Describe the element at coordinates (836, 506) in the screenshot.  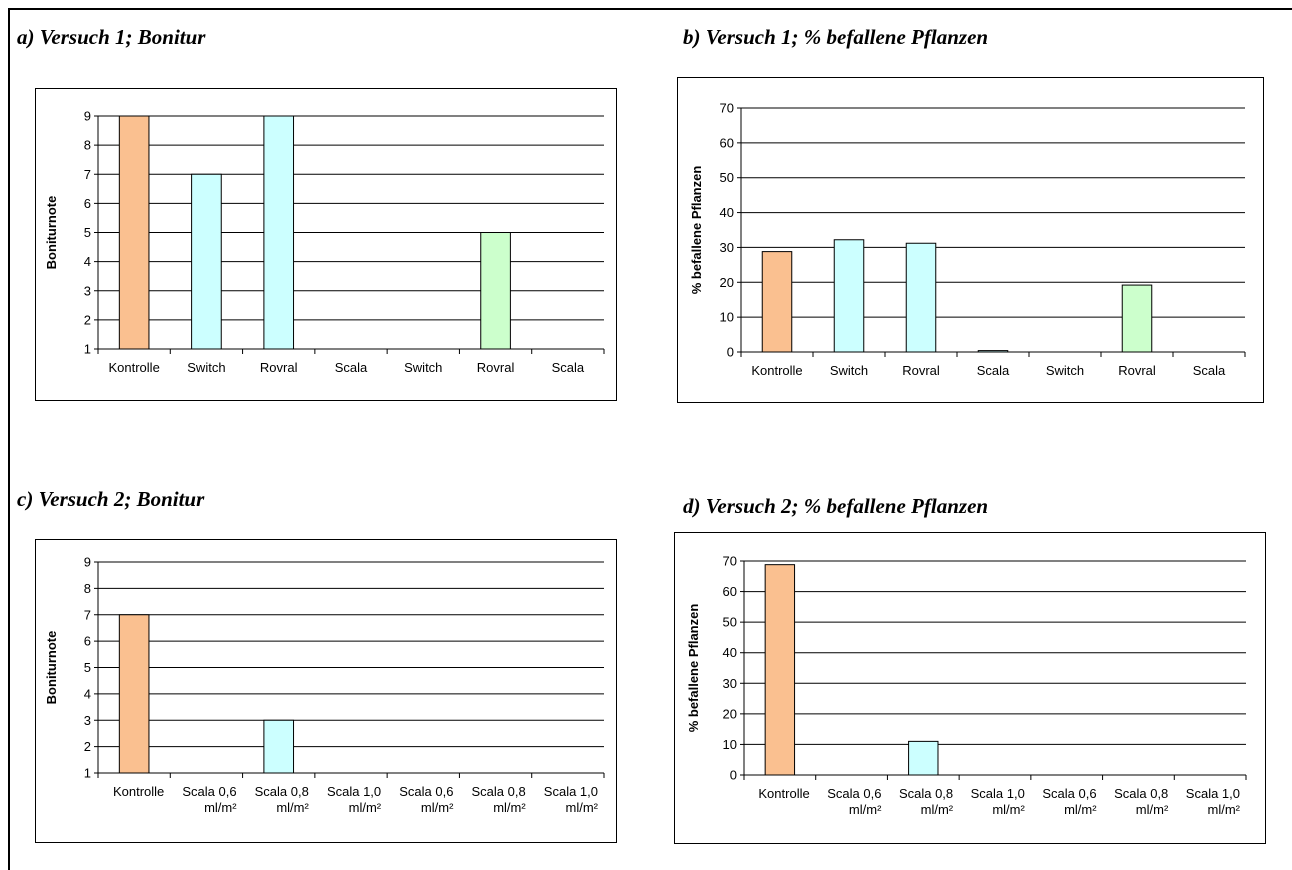
I see `panel-d-title: d) Versuch 2; % befallene Pflanzen` at that location.